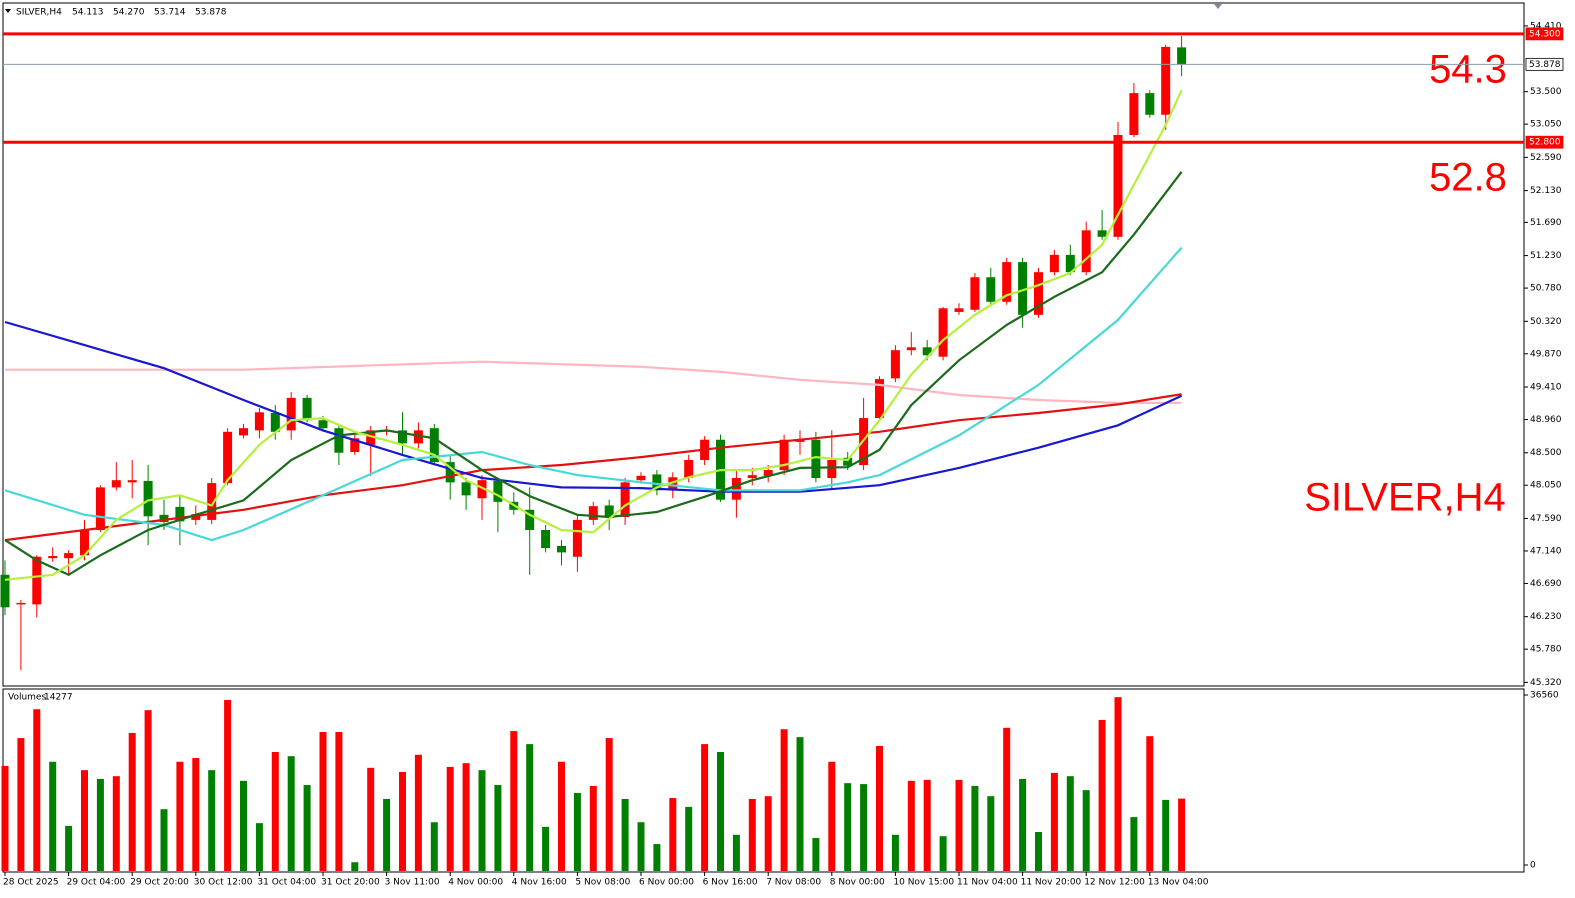  What do you see at coordinates (1468, 70) in the screenshot?
I see `annotation: 54.3` at bounding box center [1468, 70].